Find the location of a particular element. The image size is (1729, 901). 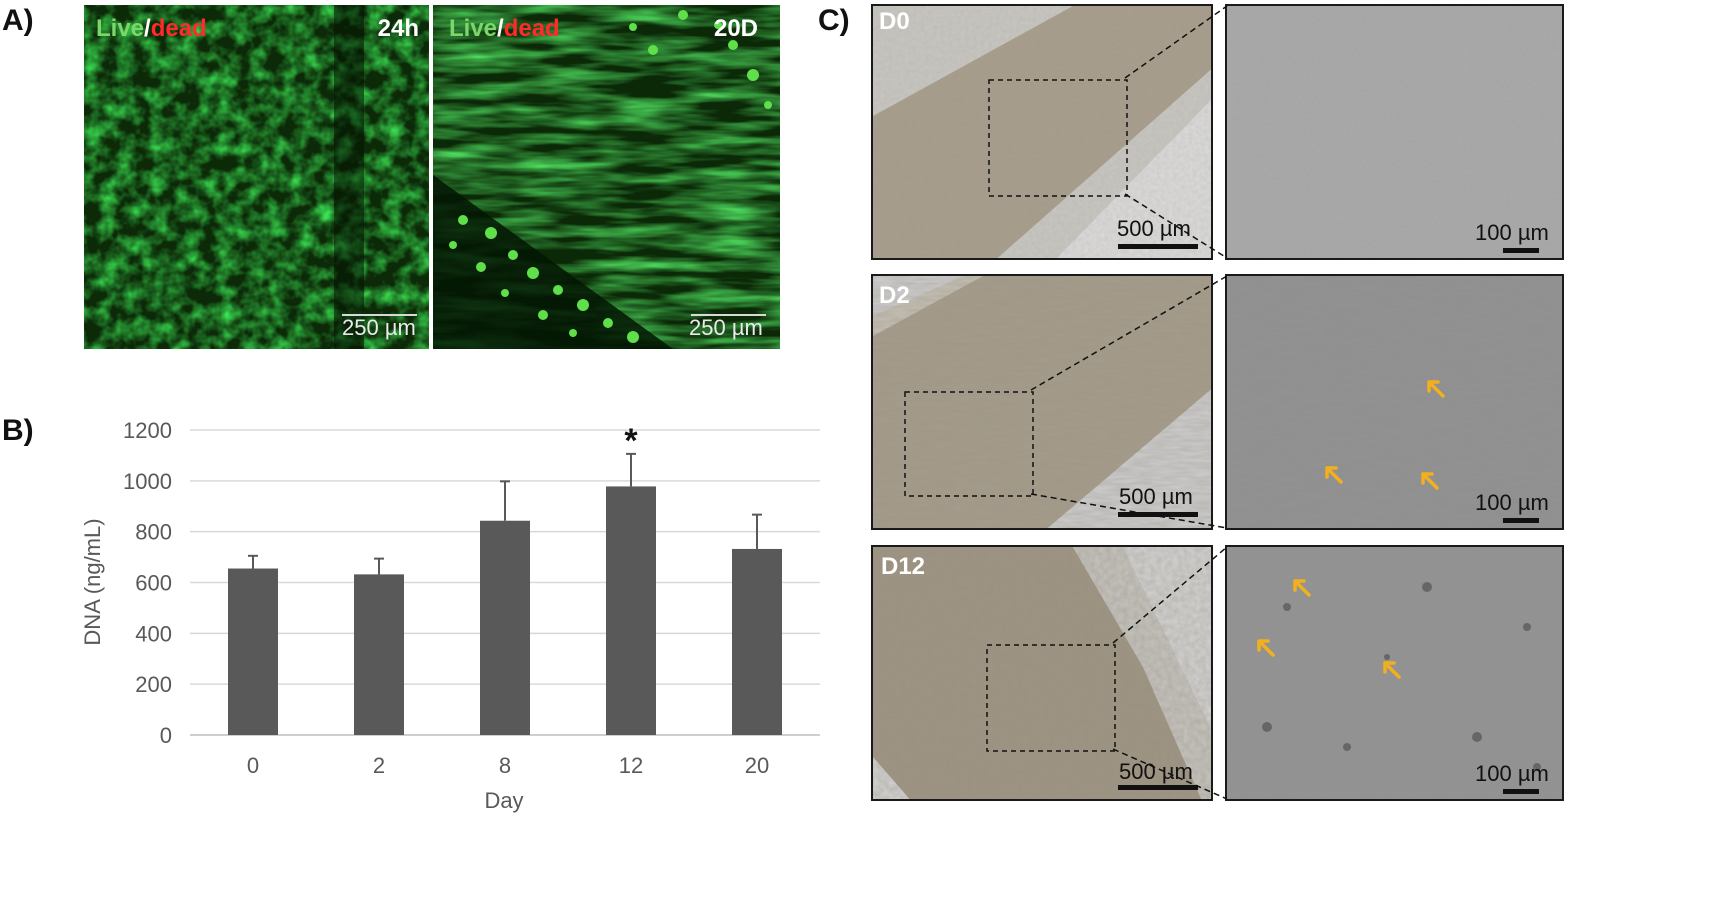

fluorescence-image-24h: Live/dead 24h 250 µm is located at coordinates (256, 177).